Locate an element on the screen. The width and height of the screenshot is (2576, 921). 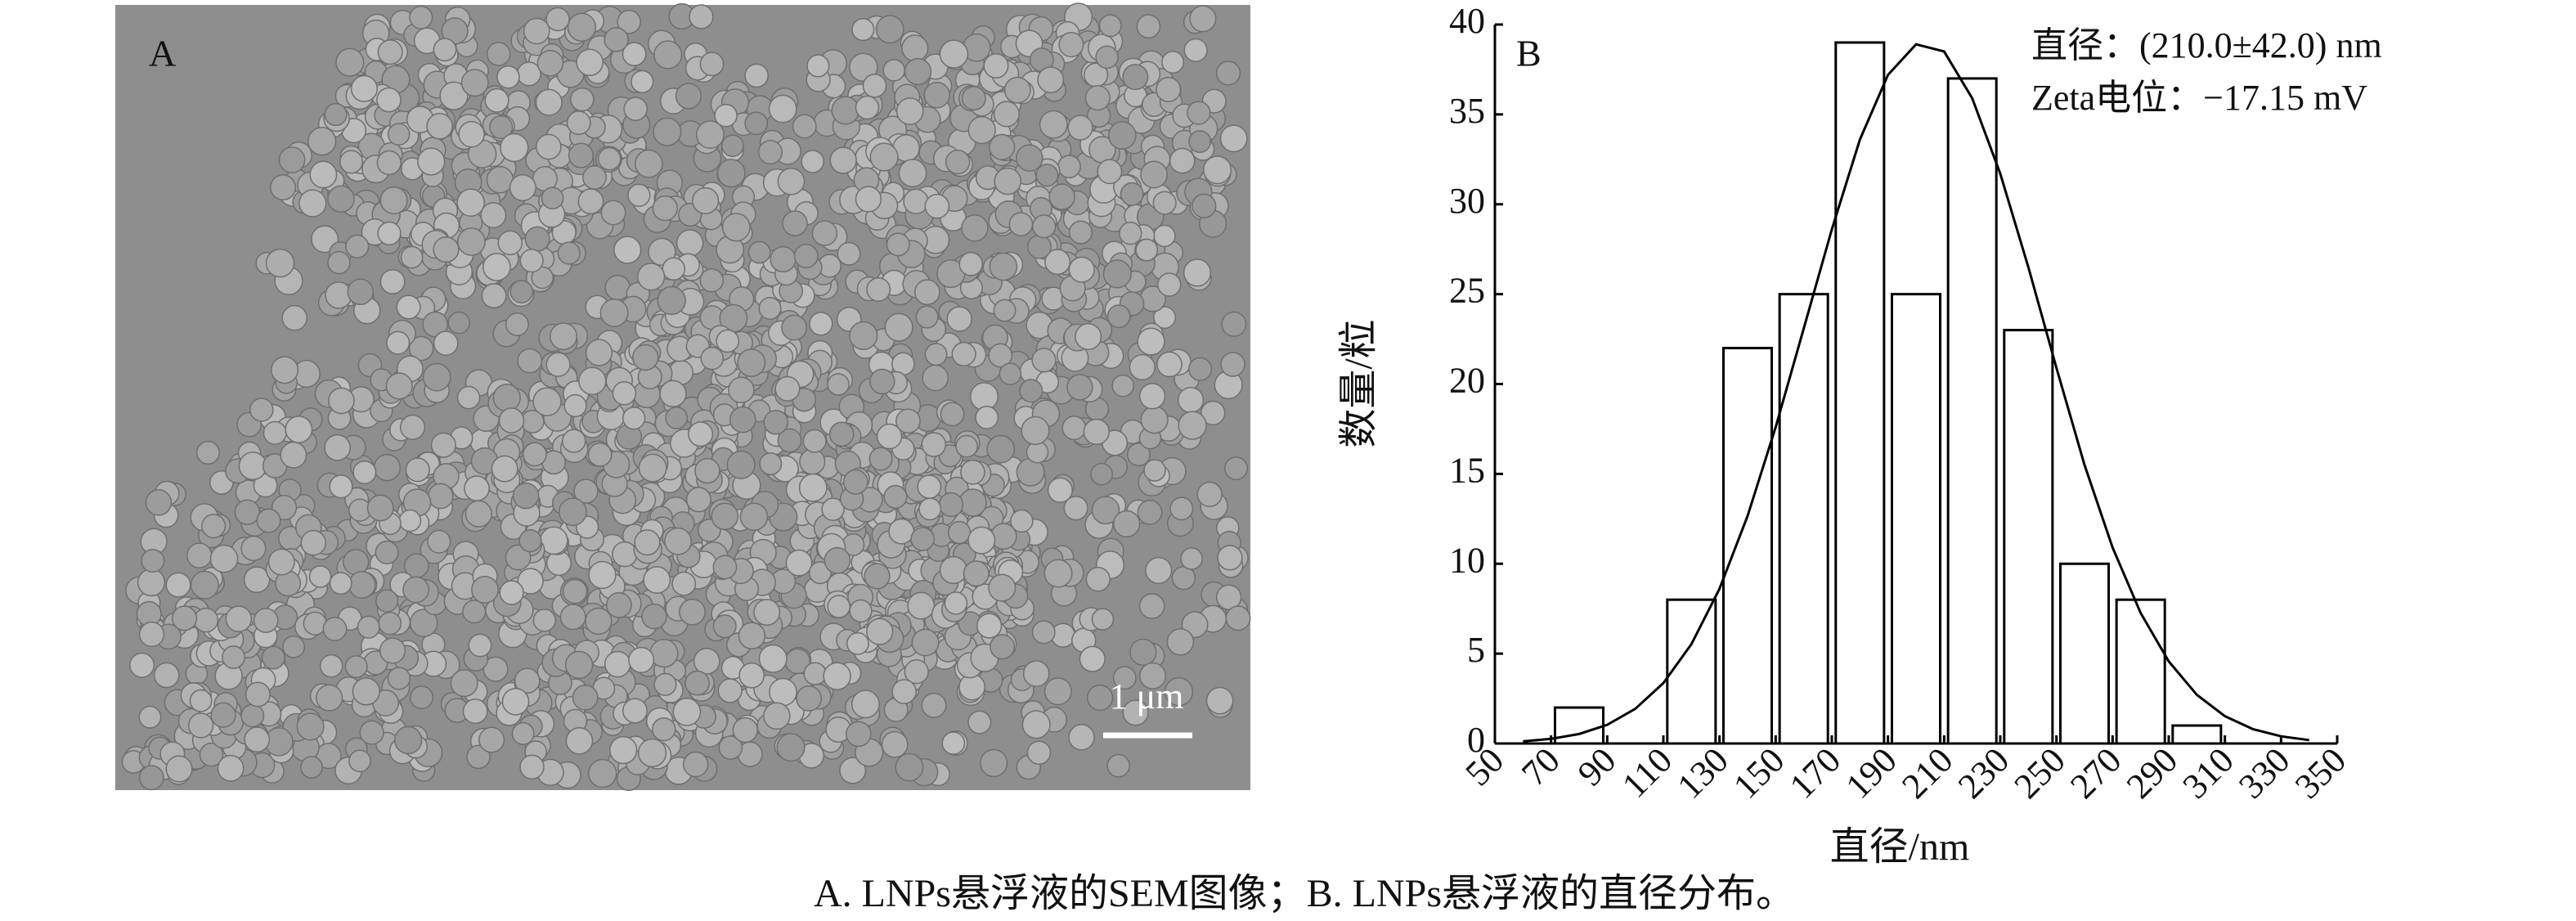
x-tick-label: 150 is located at coordinates (1759, 773).